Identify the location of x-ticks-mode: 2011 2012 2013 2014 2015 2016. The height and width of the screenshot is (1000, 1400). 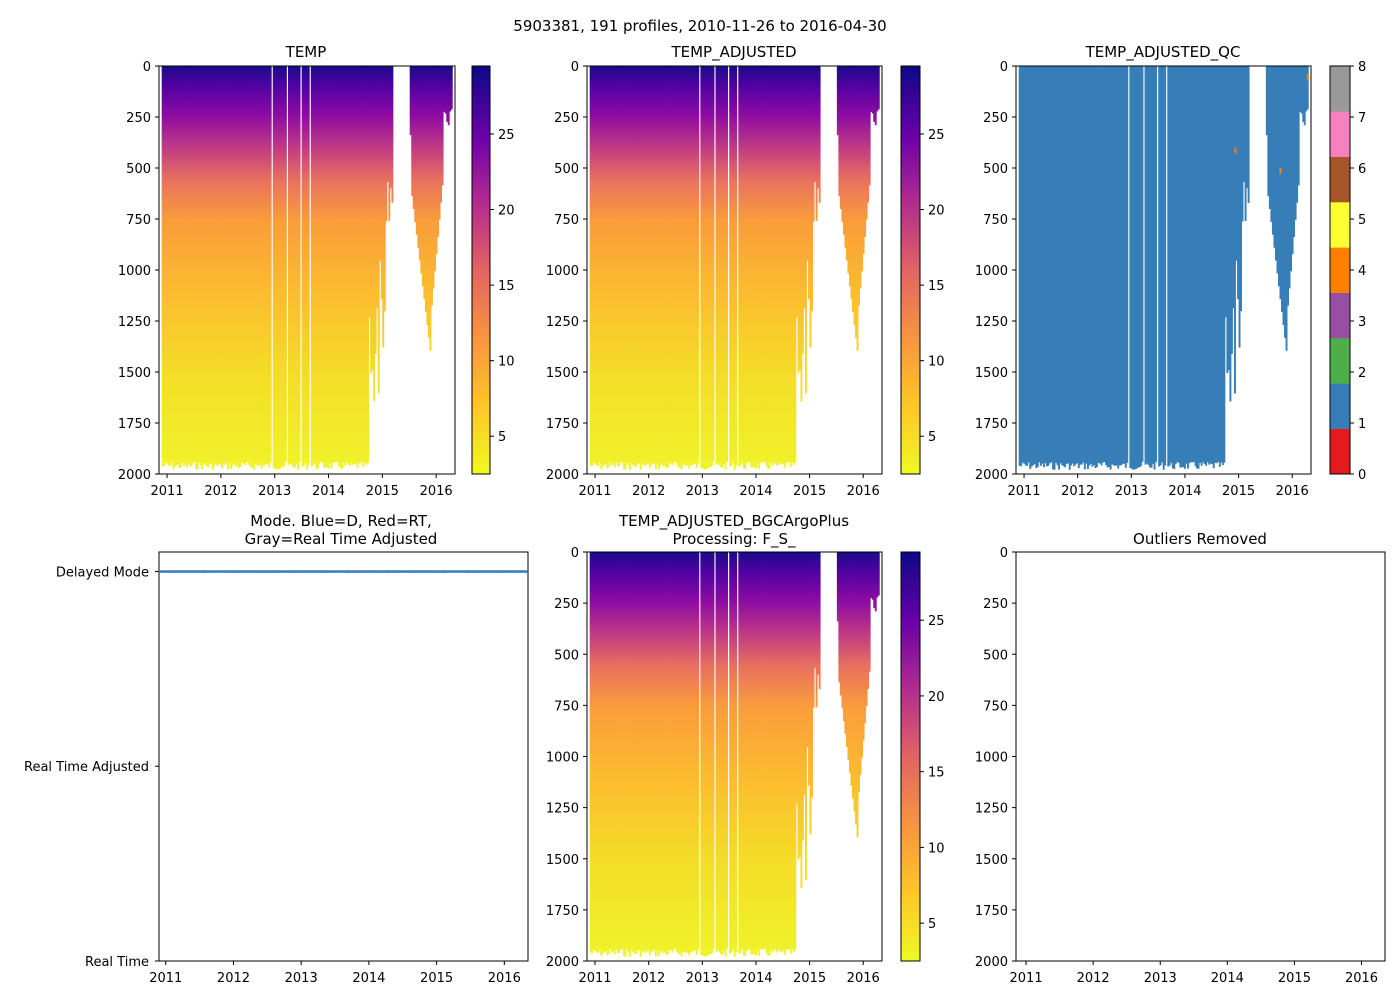
(335, 973).